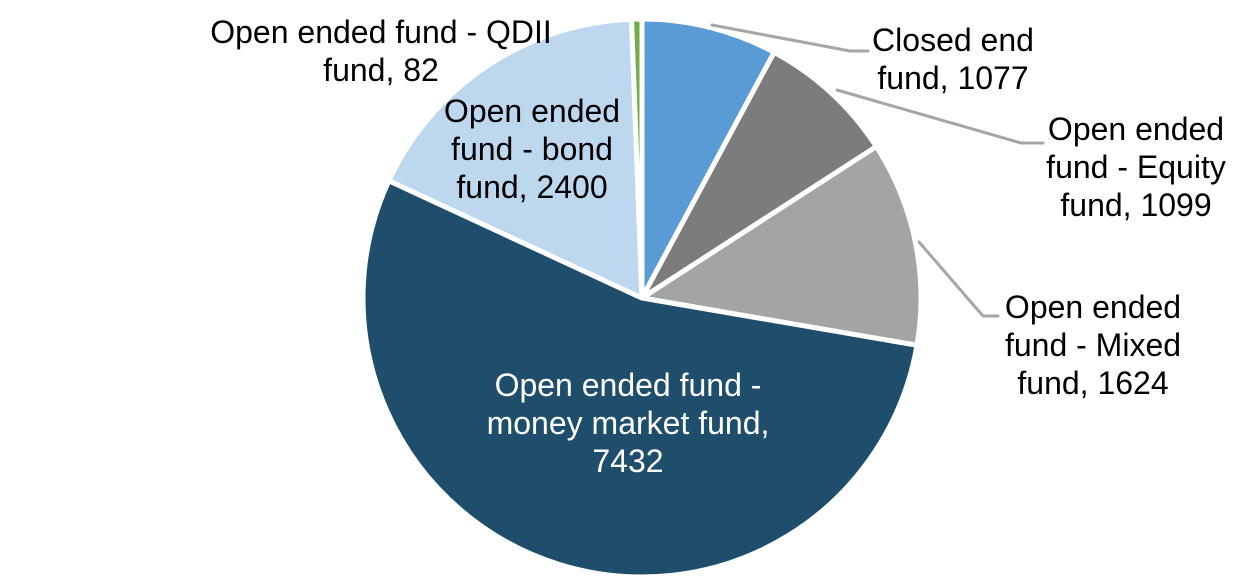 This screenshot has width=1250, height=584. I want to click on data-label-open-ended-fund-bond-fund: Open ended fund - bond fund, 2400, so click(532, 149).